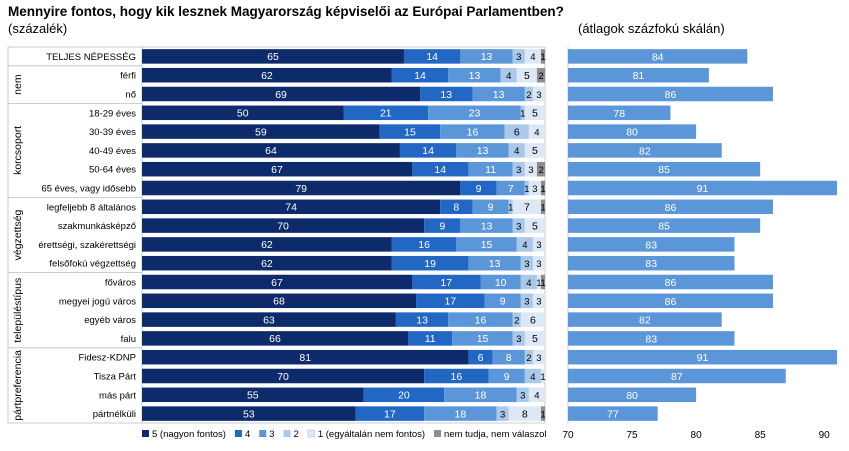 This screenshot has width=849, height=451. What do you see at coordinates (88, 189) in the screenshot?
I see `category-label: 65 éves, vagy idősebb` at bounding box center [88, 189].